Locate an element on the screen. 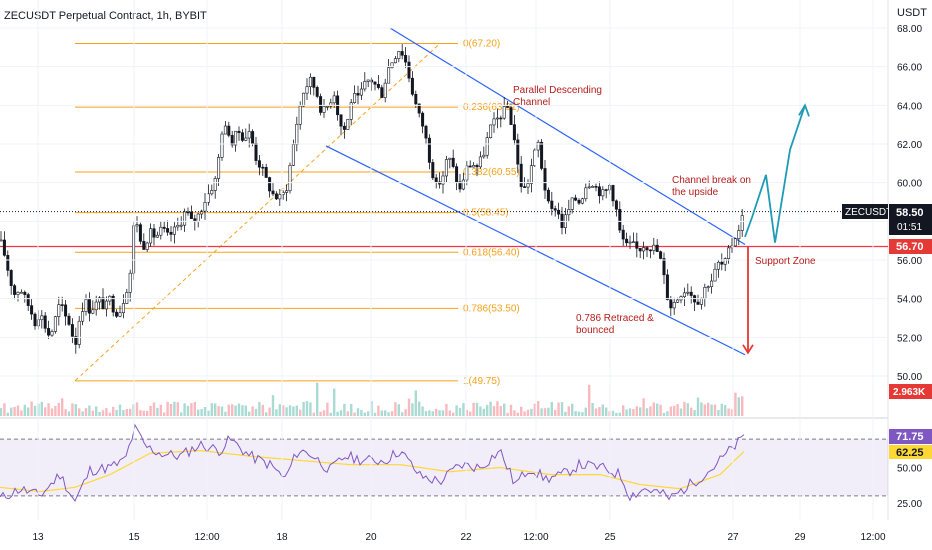 The height and width of the screenshot is (550, 932). fib-level-label: 0.786(53.50) is located at coordinates (491, 308).